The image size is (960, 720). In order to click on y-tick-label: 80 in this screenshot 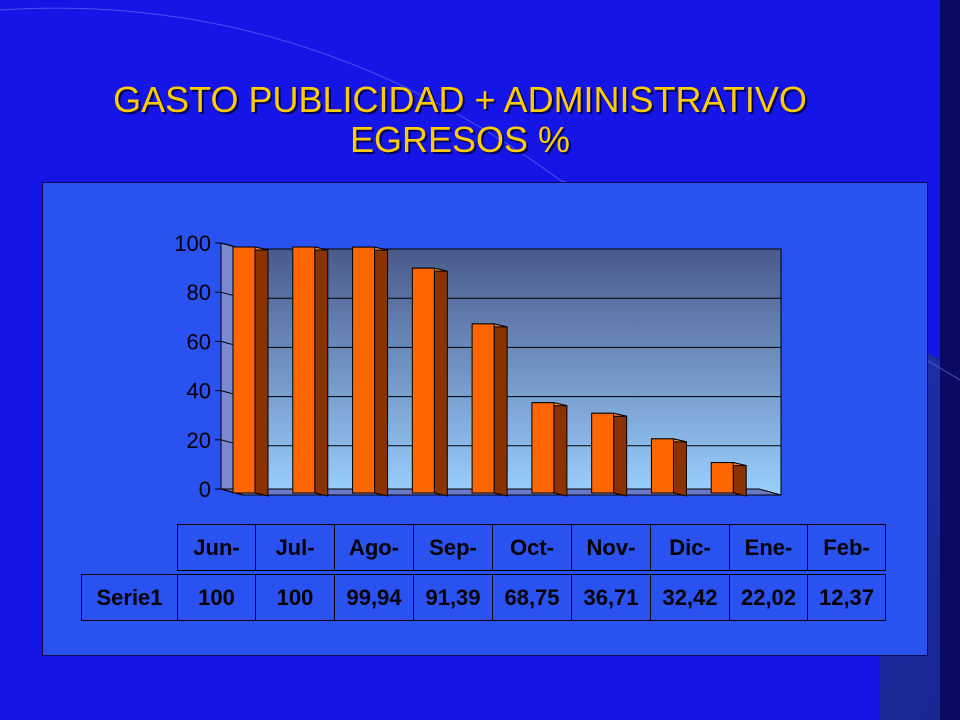, I will do `click(199, 292)`.